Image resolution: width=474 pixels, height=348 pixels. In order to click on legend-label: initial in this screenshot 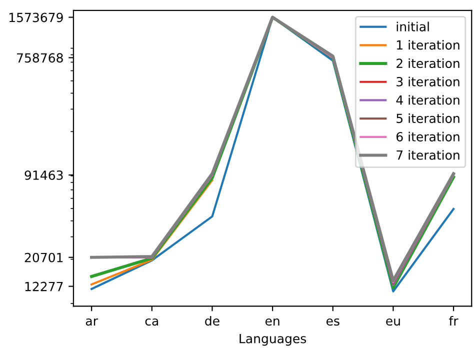, I will do `click(412, 27)`.